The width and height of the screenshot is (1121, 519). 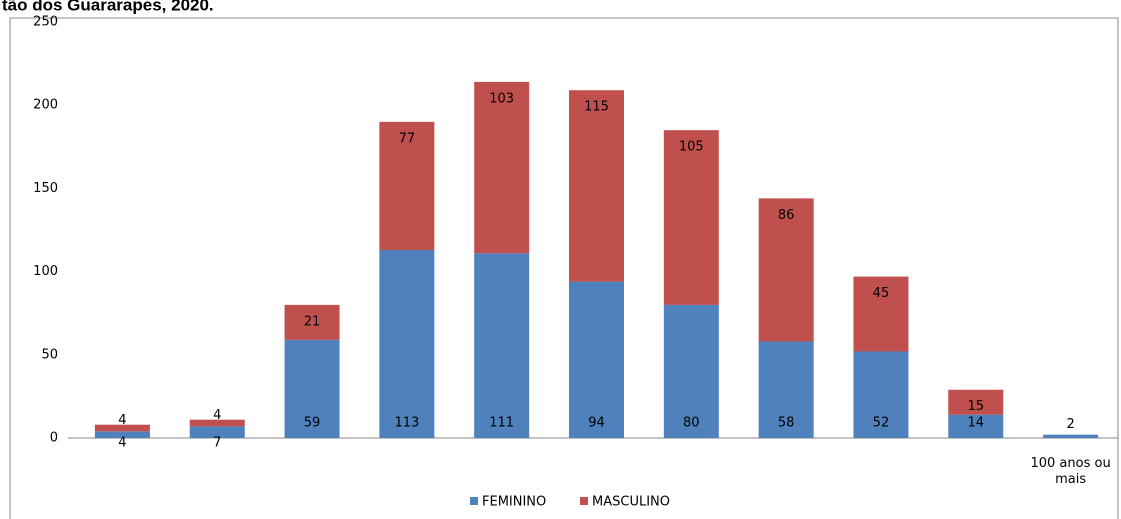 What do you see at coordinates (54, 438) in the screenshot?
I see `y-tick-label: 0` at bounding box center [54, 438].